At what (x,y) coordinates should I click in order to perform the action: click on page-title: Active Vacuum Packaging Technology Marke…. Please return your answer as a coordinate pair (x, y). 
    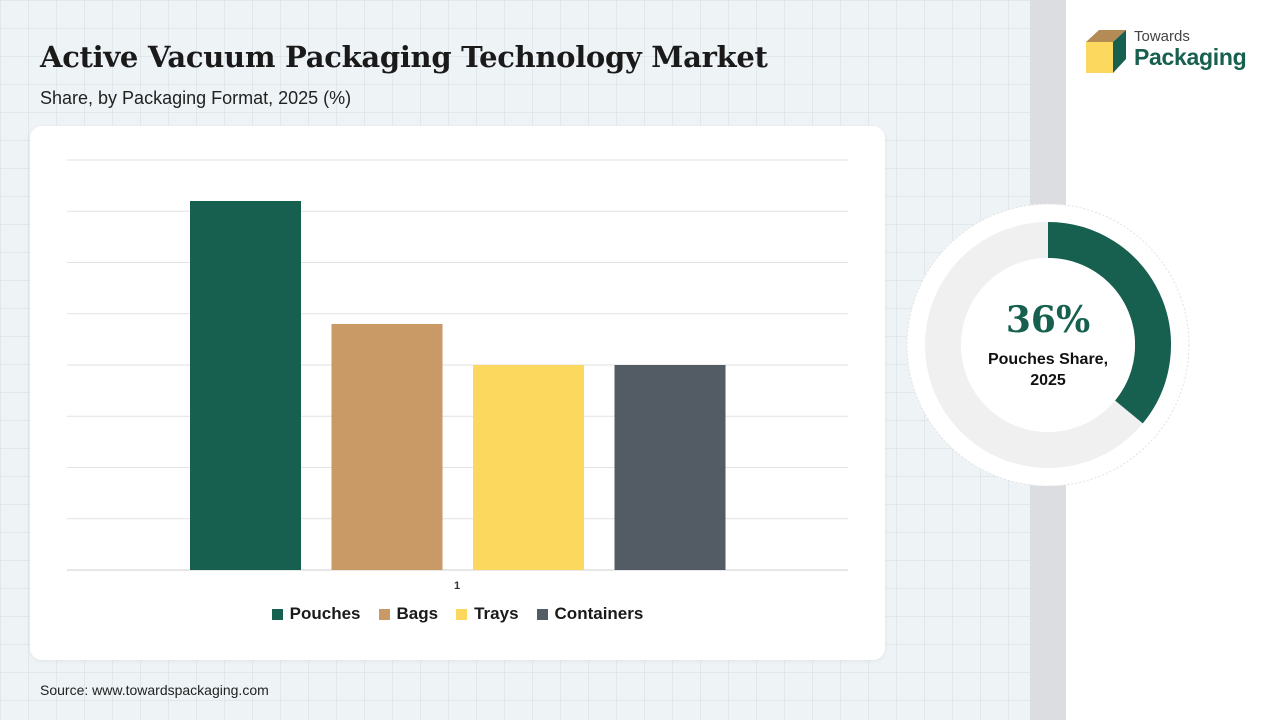
    Looking at the image, I should click on (404, 57).